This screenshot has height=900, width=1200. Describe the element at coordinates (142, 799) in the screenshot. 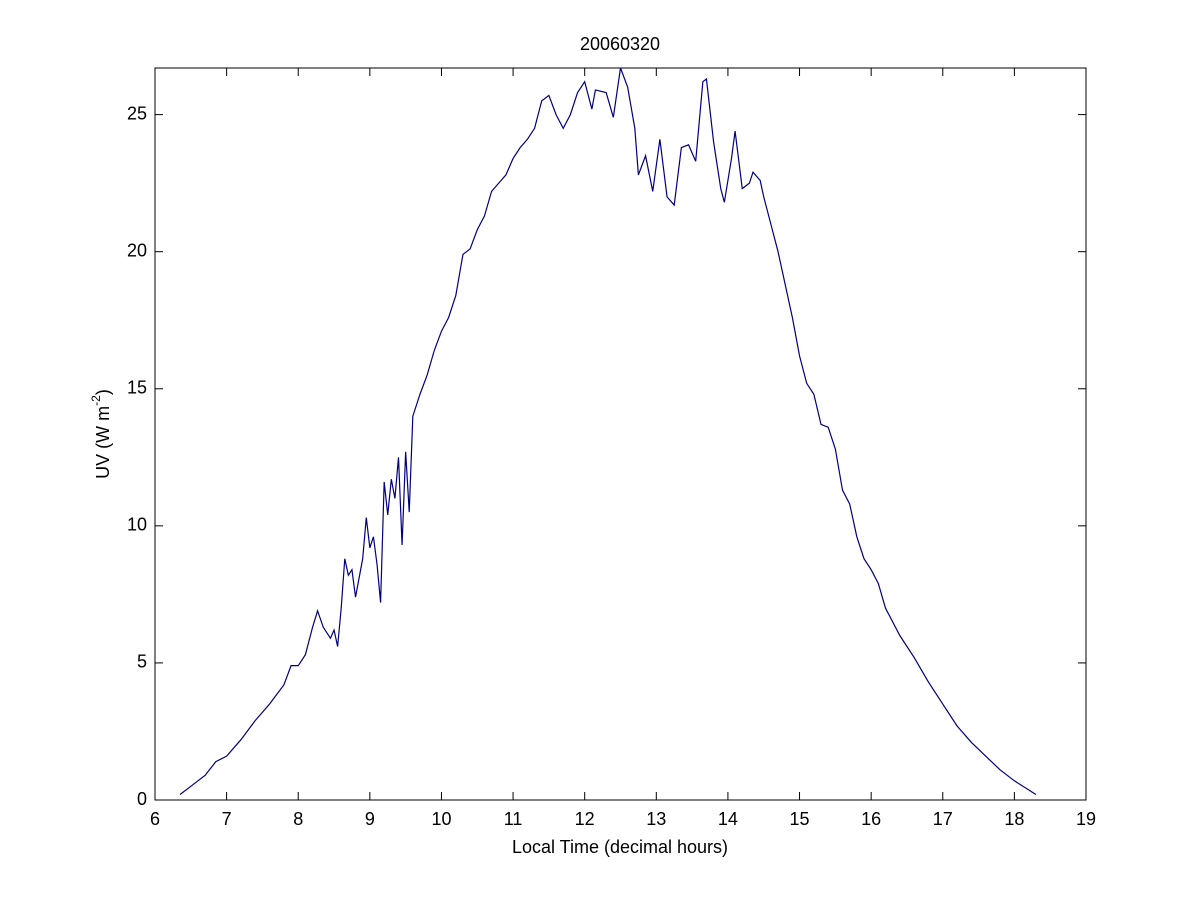

I see `y-tick-label: 0` at that location.